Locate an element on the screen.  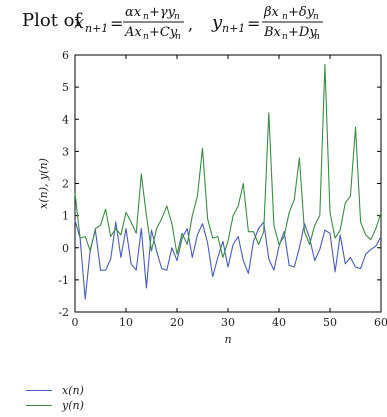
y-tick-label: 0 is located at coordinates (65, 248).